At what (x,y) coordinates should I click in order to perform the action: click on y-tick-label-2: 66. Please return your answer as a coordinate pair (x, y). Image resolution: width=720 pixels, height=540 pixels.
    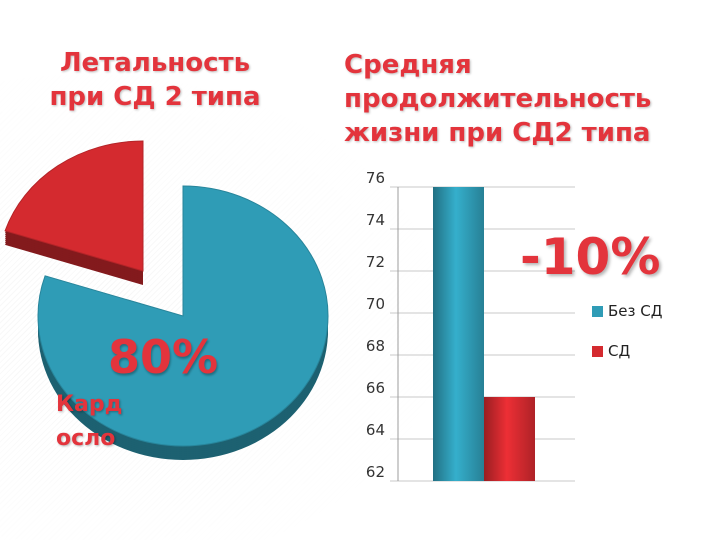
    Looking at the image, I should click on (375, 388).